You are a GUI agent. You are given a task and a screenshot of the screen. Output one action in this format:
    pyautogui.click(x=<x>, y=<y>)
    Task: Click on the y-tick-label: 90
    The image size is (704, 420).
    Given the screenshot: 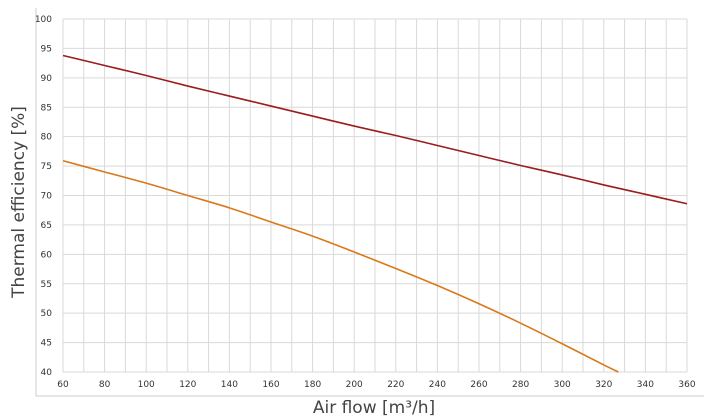 What is the action you would take?
    pyautogui.click(x=47, y=79)
    